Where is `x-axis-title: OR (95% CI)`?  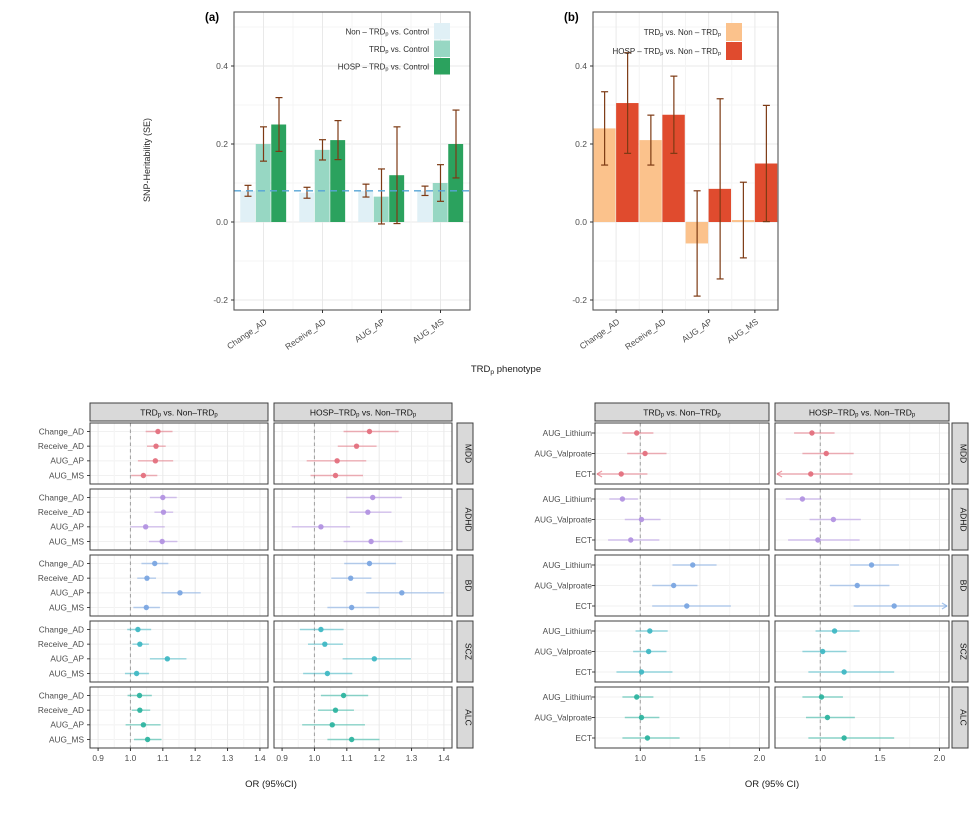
x-axis-title: OR (95% CI) is located at coordinates (772, 784).